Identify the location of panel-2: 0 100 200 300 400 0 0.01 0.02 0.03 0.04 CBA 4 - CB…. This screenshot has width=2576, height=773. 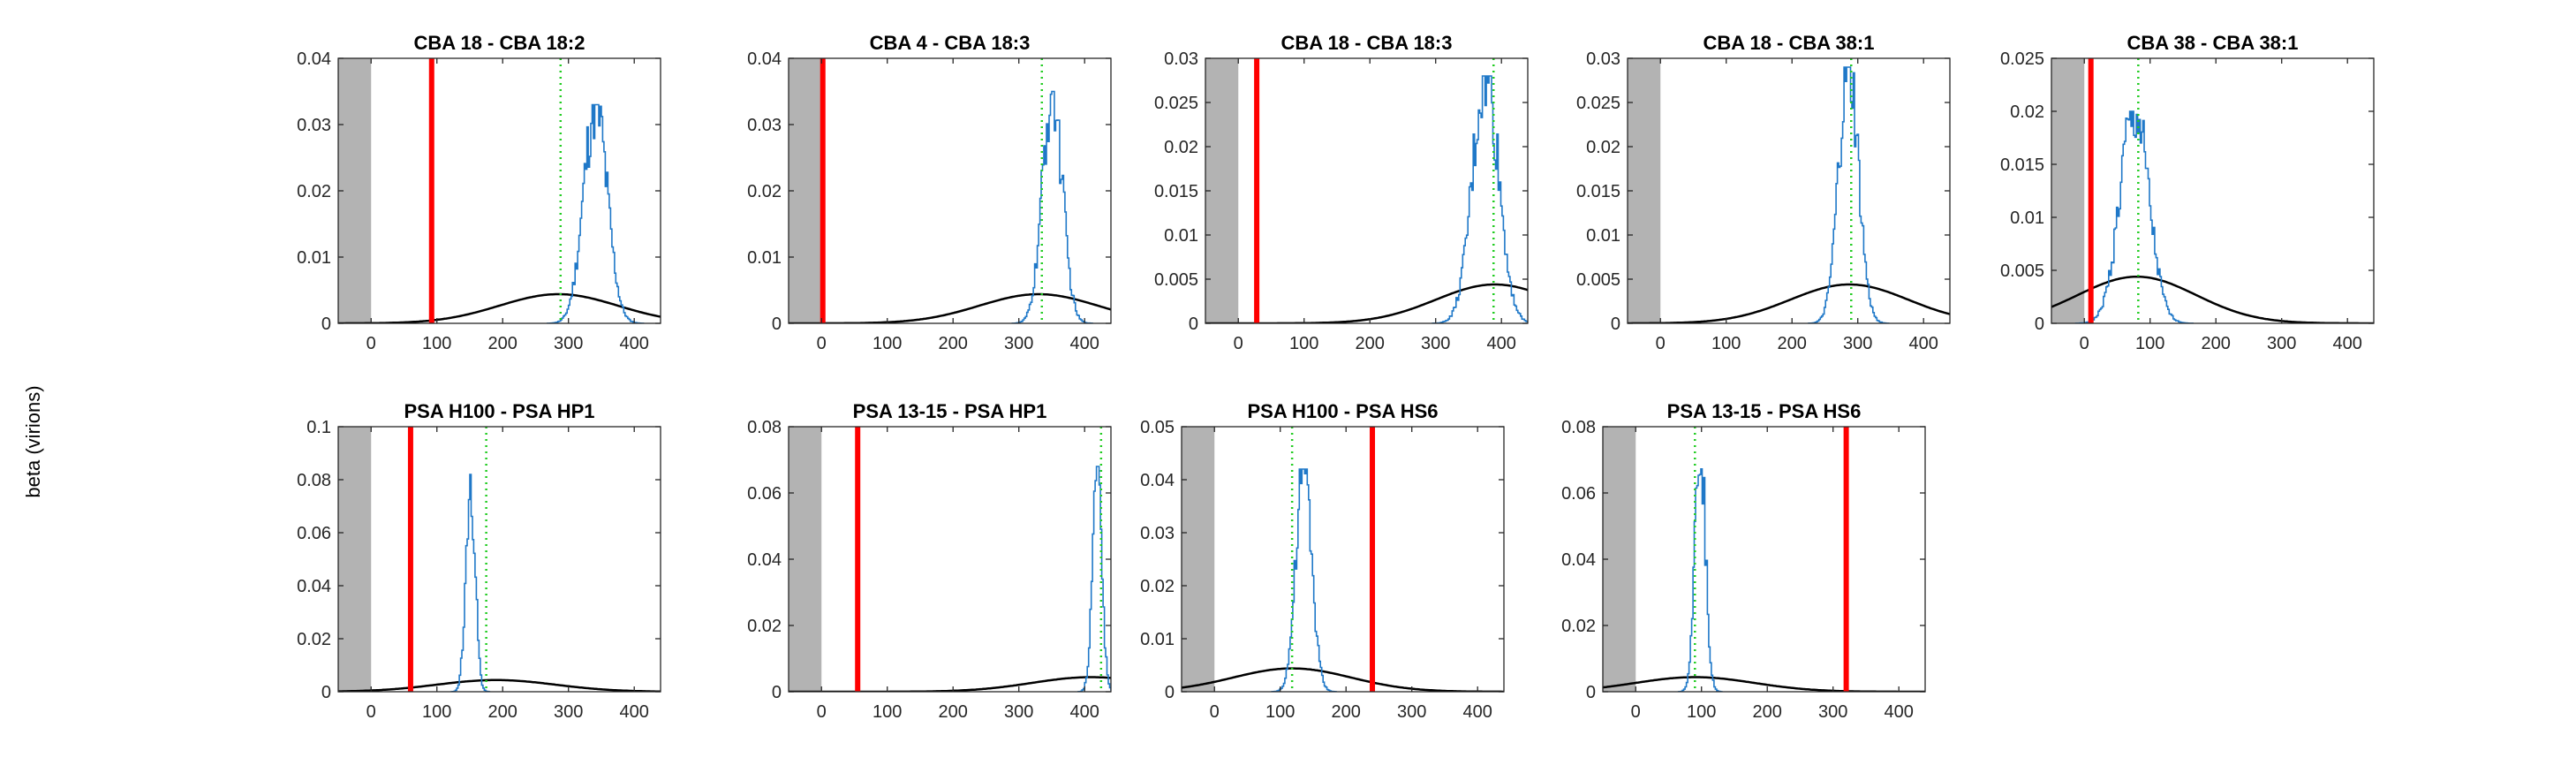
(929, 192).